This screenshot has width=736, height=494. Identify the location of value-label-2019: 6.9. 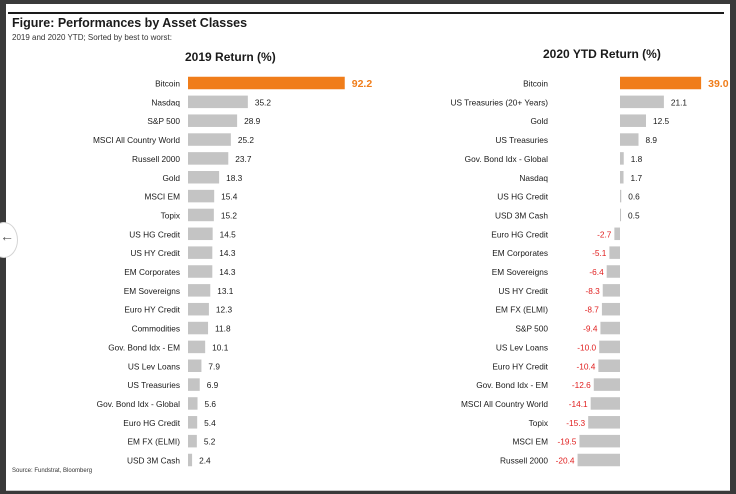
(213, 385).